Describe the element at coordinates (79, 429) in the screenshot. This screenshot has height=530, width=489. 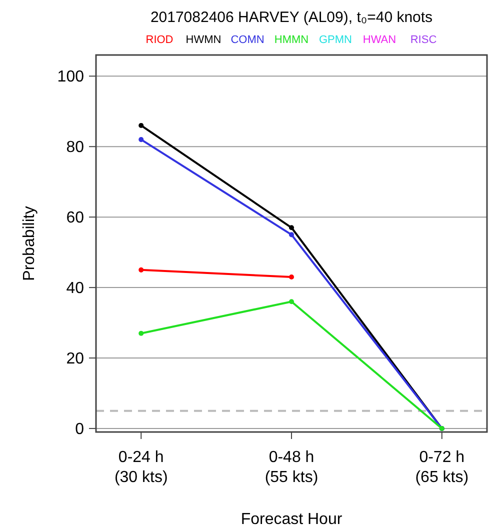
I see `y-tick-label: 0` at that location.